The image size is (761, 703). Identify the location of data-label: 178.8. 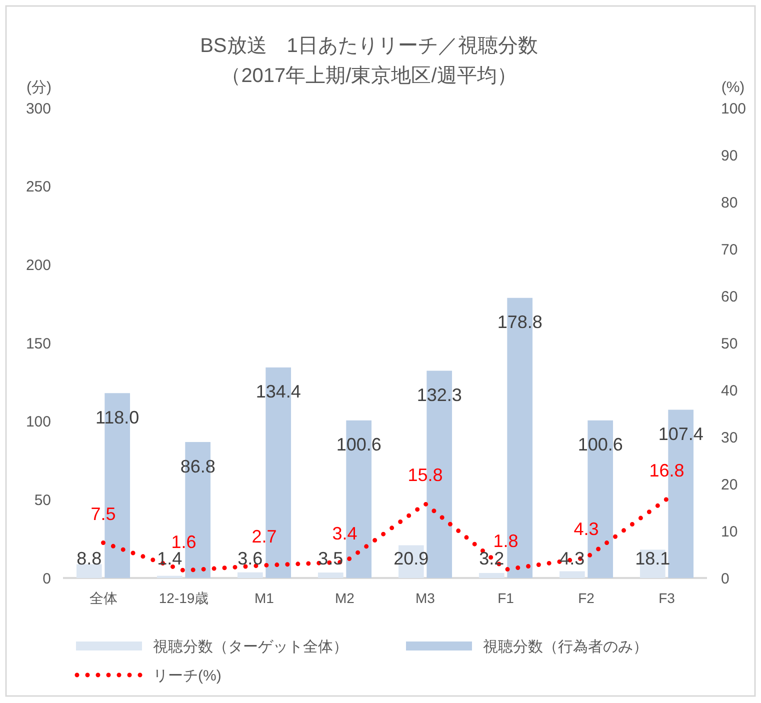
(519, 322).